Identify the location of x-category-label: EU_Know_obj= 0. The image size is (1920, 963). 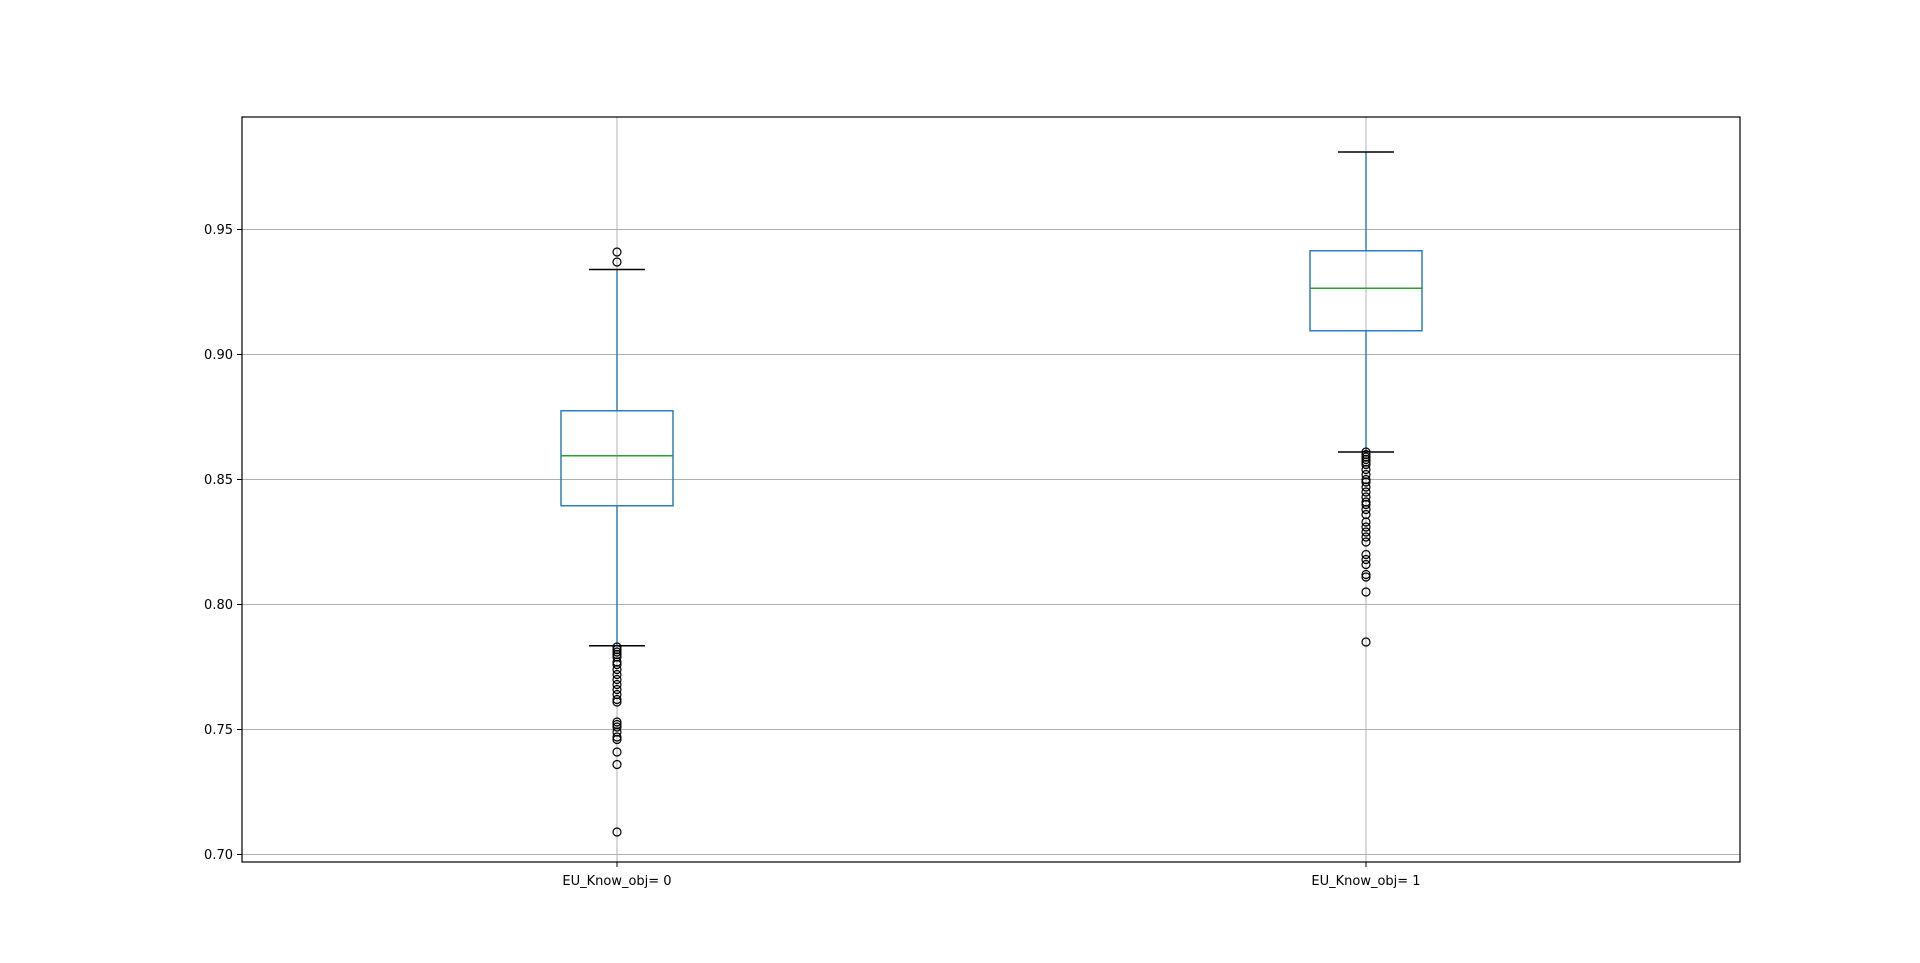
(616, 881).